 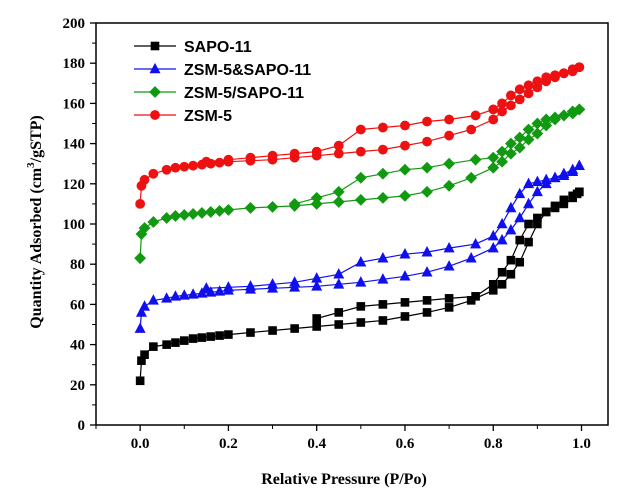 What do you see at coordinates (140, 444) in the screenshot?
I see `x-tick-label: 0.0` at bounding box center [140, 444].